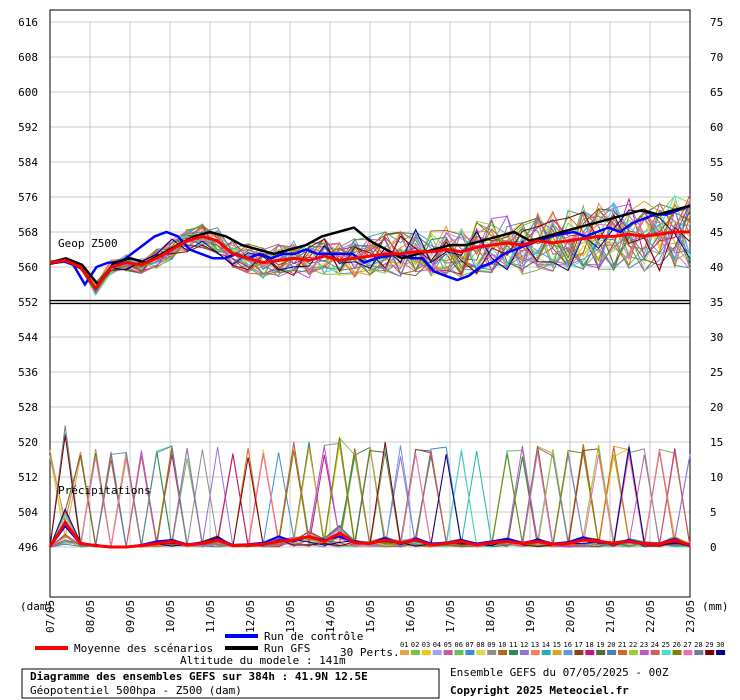  Describe the element at coordinates (437, 645) in the screenshot. I see `member-id: 04` at that location.